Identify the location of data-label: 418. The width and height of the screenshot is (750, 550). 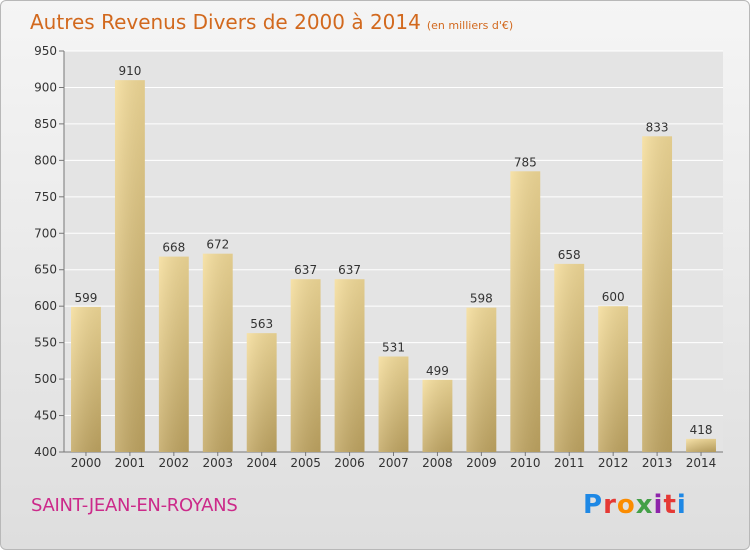
(701, 430).